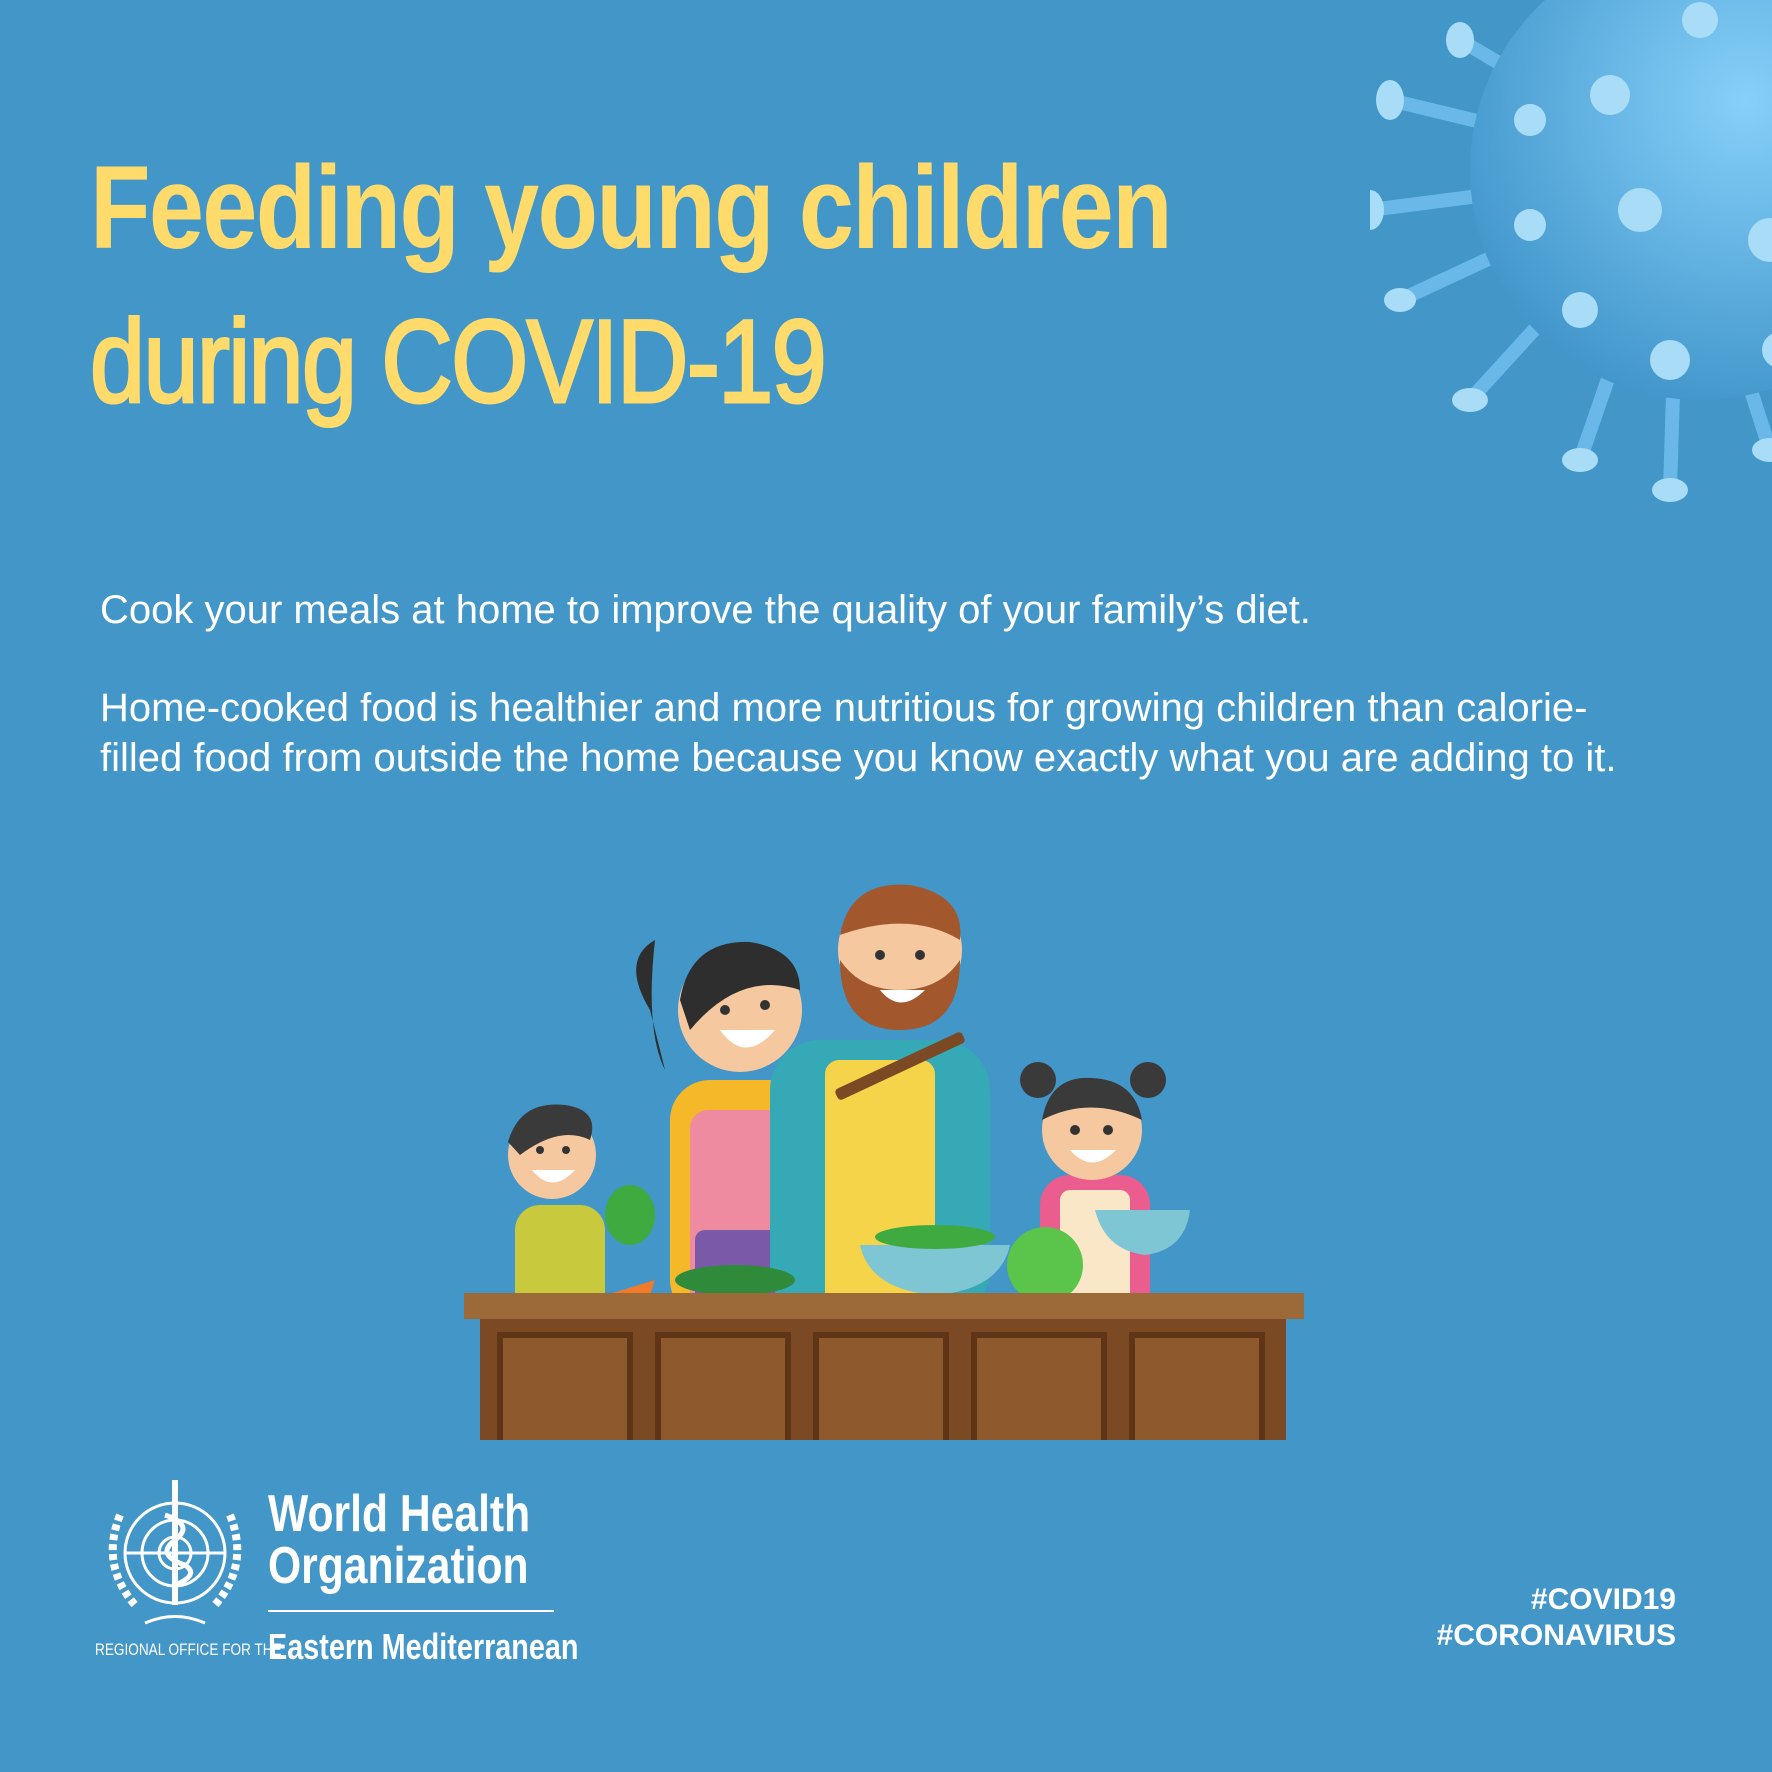  I want to click on who-org-name: World Health Organization, so click(399, 1540).